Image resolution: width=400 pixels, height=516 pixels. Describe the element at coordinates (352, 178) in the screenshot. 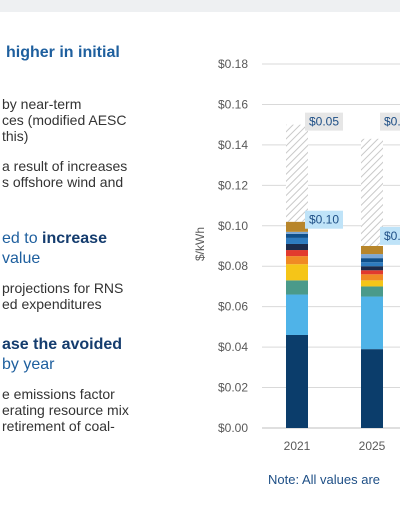

I see `data-labels: $0.05 $0.10 $0.05 $0.0` at that location.